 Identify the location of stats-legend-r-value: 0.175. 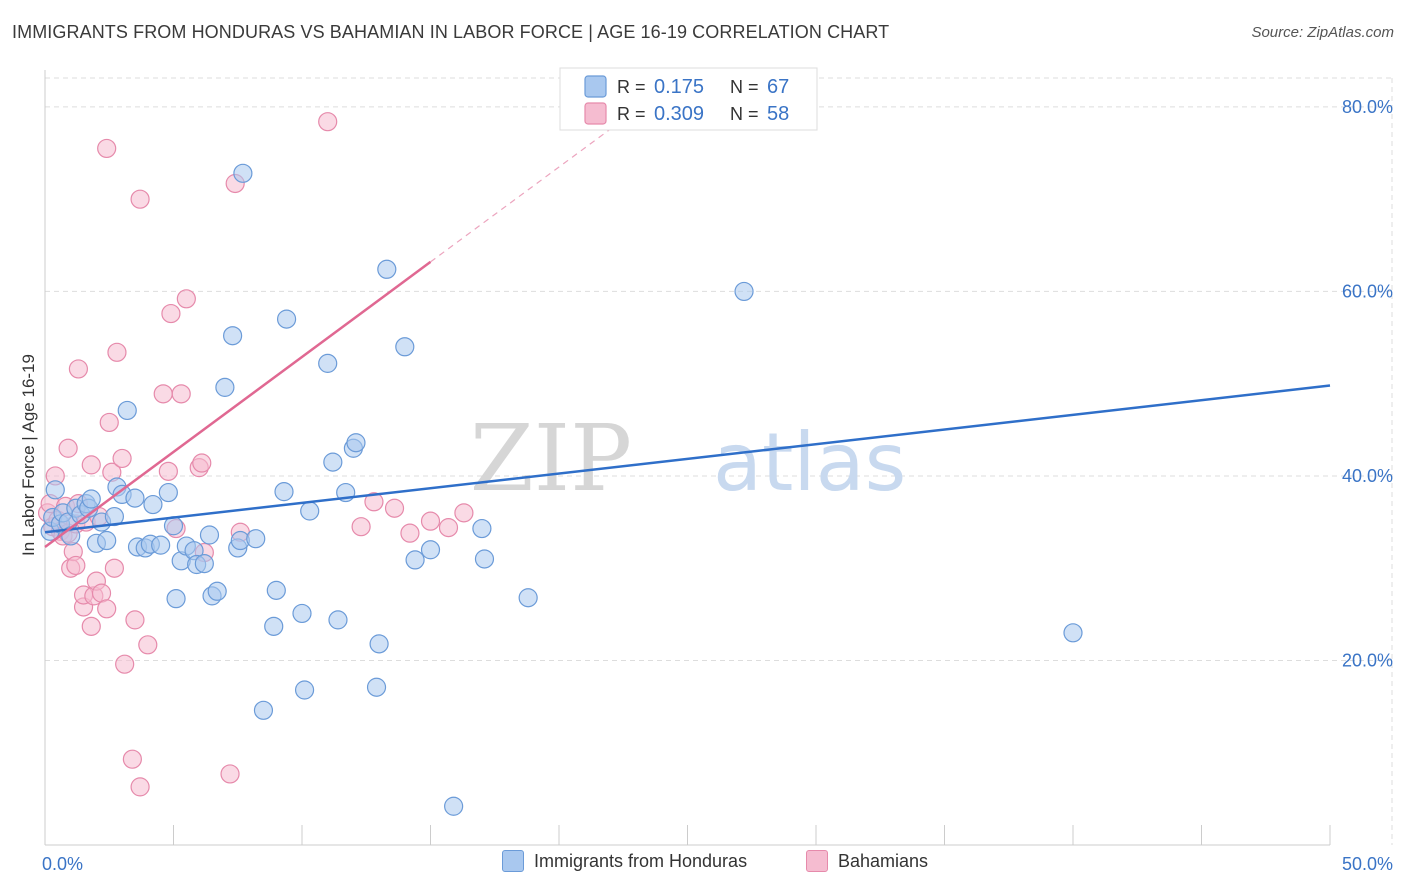
(679, 87).